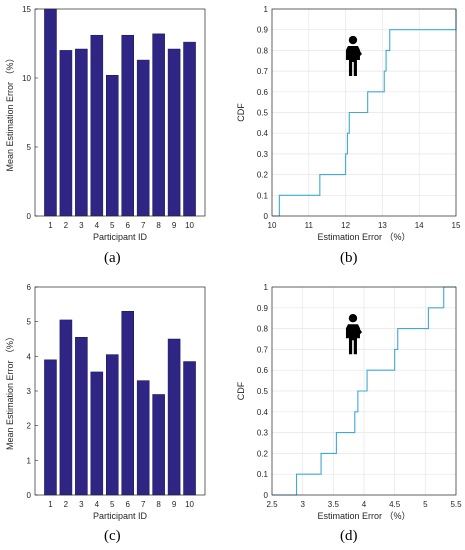 This screenshot has height=550, width=465. I want to click on y-tick-label: 0.4, so click(263, 412).